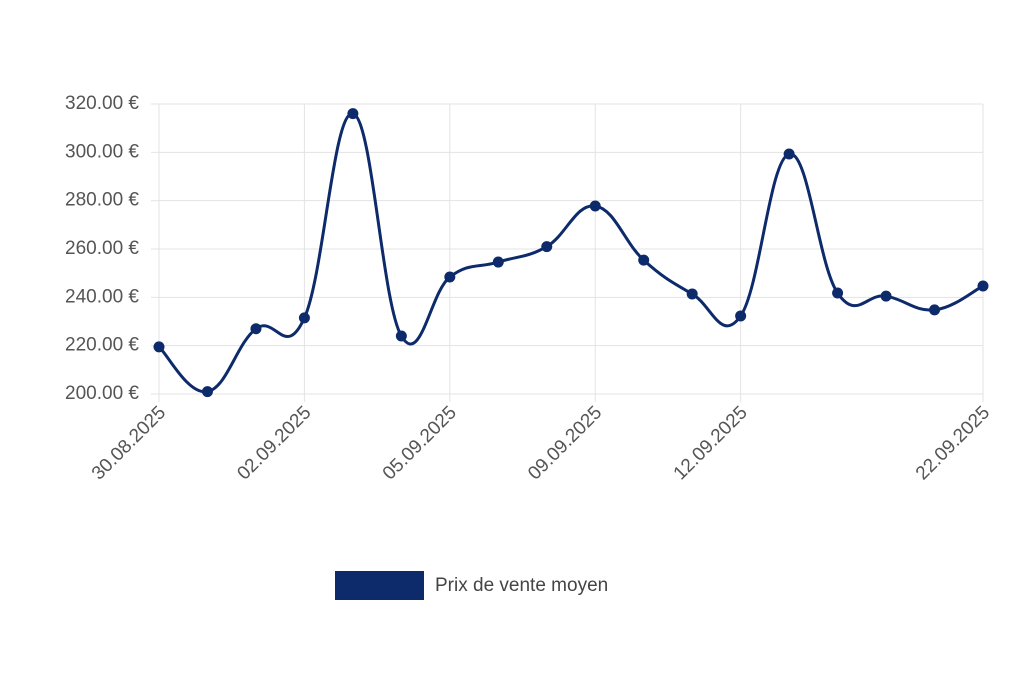 This screenshot has width=1024, height=683. What do you see at coordinates (102, 200) in the screenshot?
I see `y-tick-label: 280.00 €` at bounding box center [102, 200].